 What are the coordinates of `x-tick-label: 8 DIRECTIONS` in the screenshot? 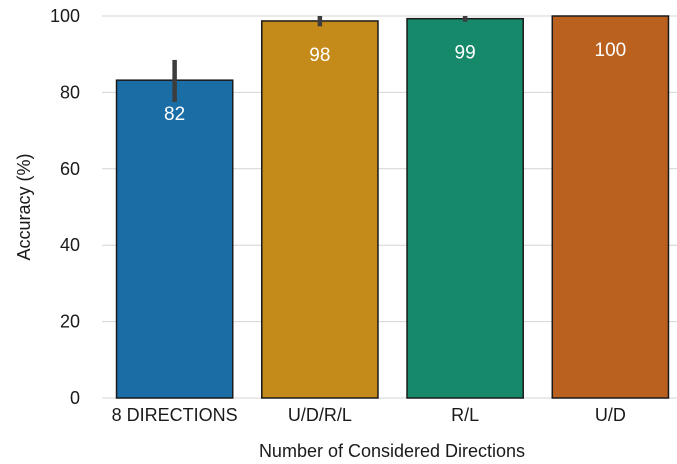 It's located at (175, 415).